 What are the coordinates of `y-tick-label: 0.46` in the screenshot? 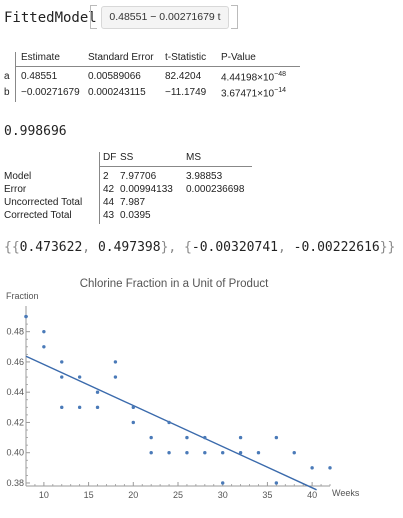 It's located at (15, 362).